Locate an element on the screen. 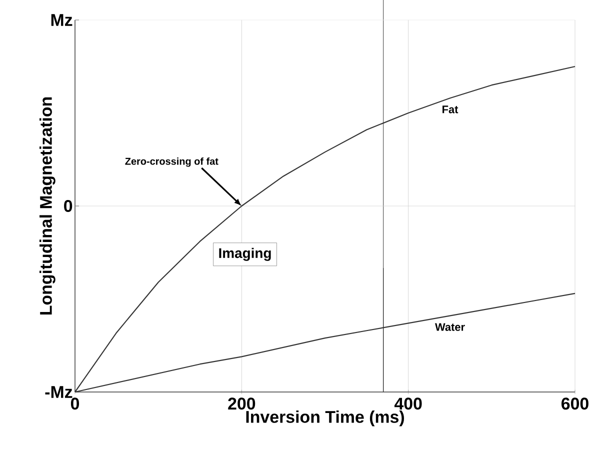 The image size is (596, 457). annotation: Imaging is located at coordinates (245, 254).